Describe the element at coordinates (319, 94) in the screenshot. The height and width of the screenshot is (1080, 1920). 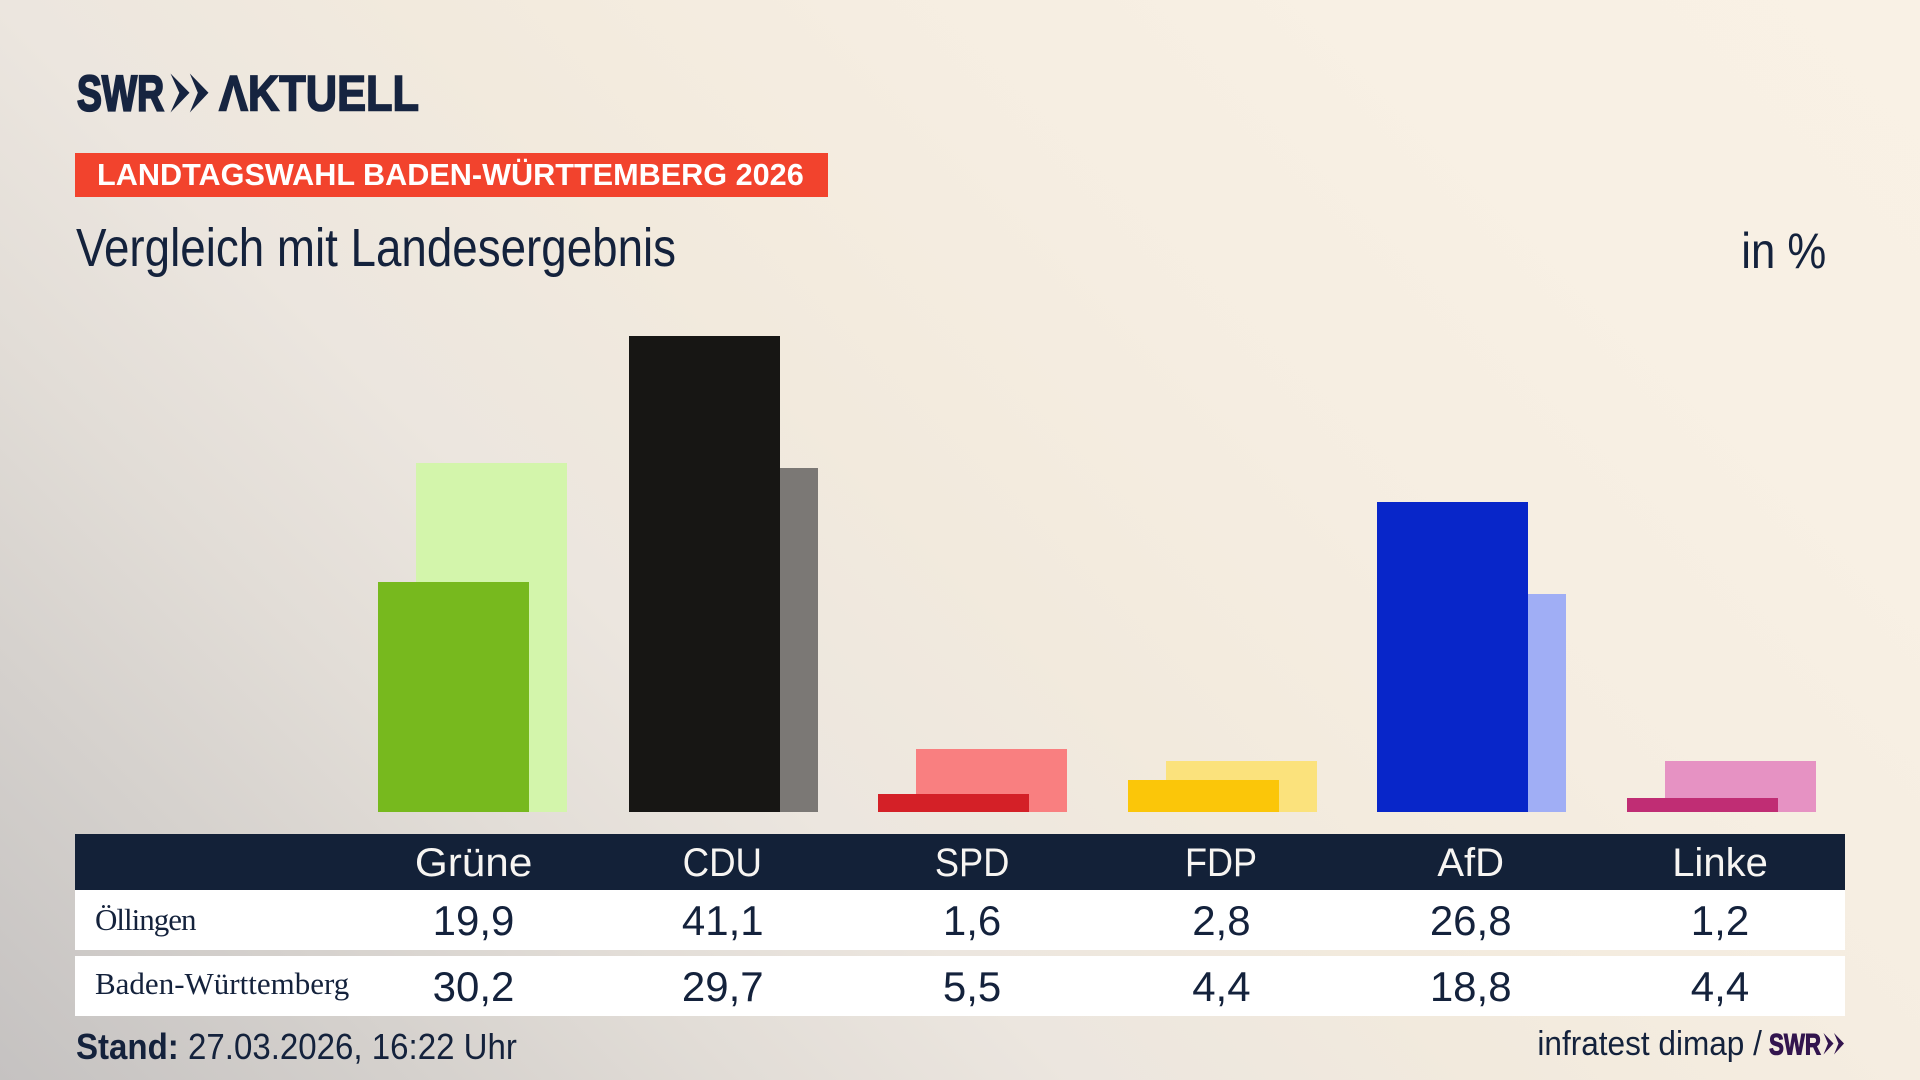
I see `svg-text: ΛKTUELL` at that location.